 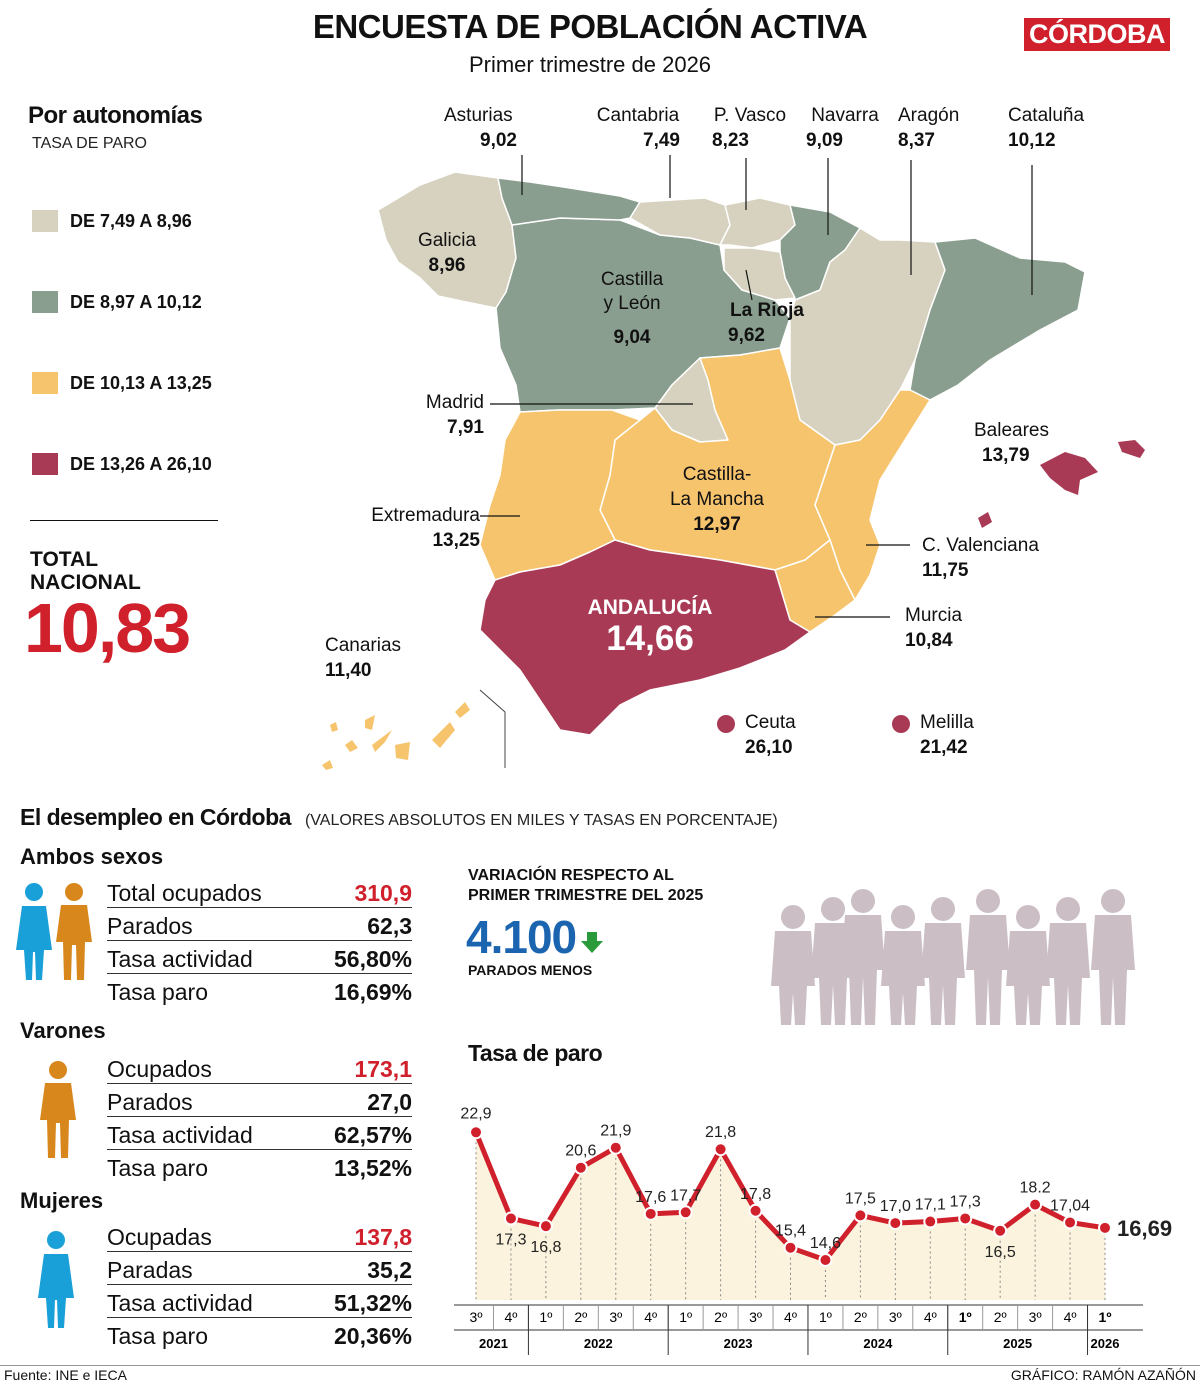 I want to click on data-label: 17,1, so click(x=930, y=1205).